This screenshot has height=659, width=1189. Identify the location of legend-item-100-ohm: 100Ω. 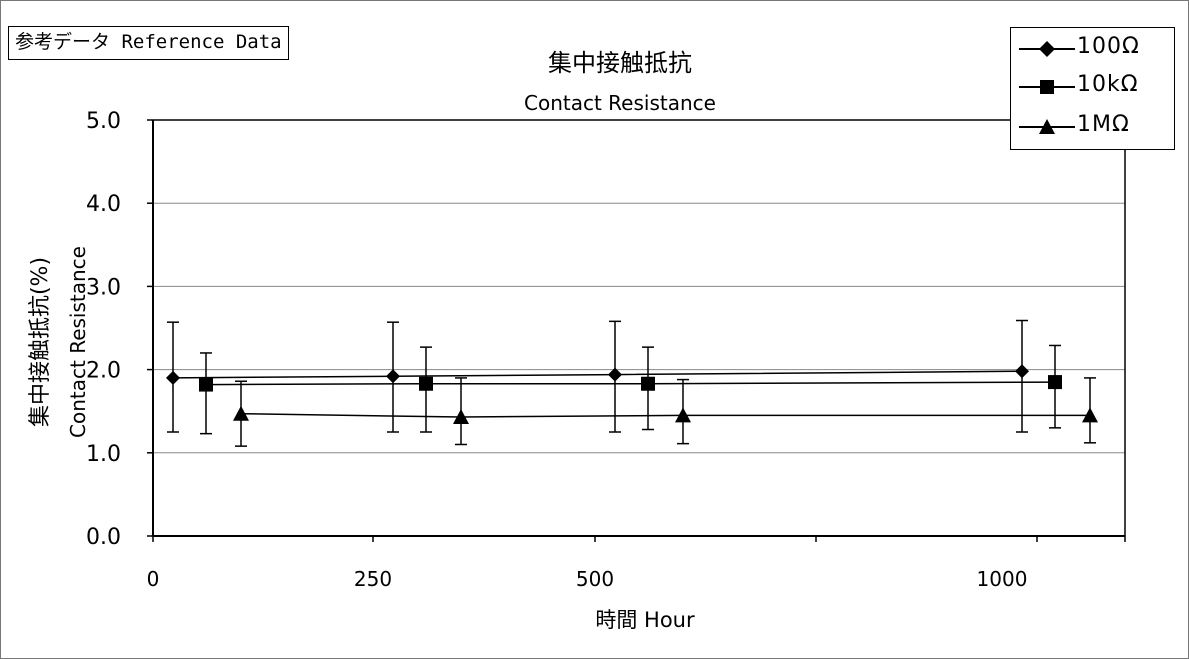
(1093, 49).